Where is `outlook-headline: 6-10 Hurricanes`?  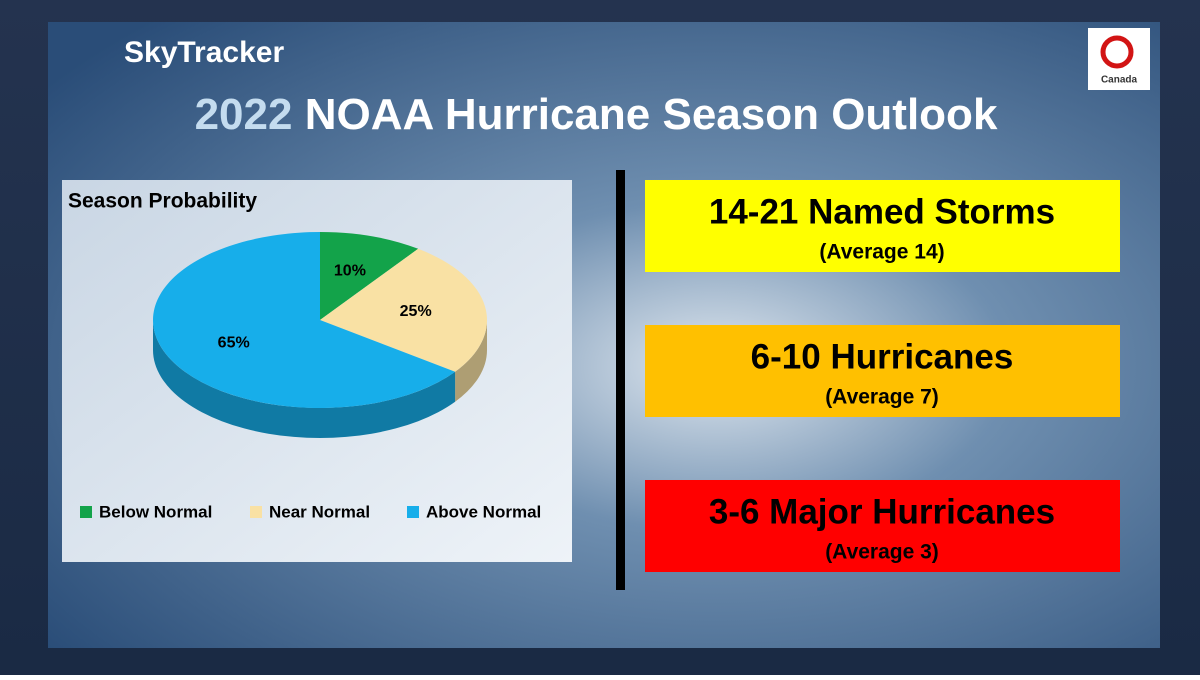 outlook-headline: 6-10 Hurricanes is located at coordinates (882, 356).